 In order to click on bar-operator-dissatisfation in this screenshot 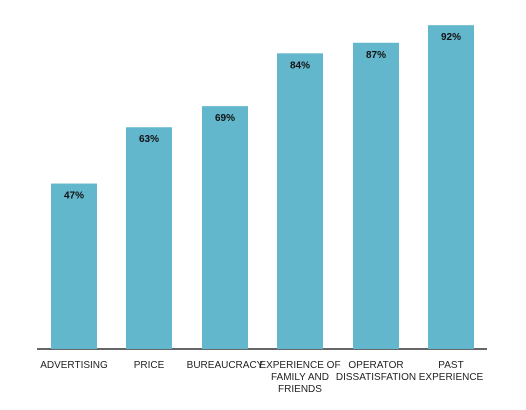, I will do `click(376, 195)`.